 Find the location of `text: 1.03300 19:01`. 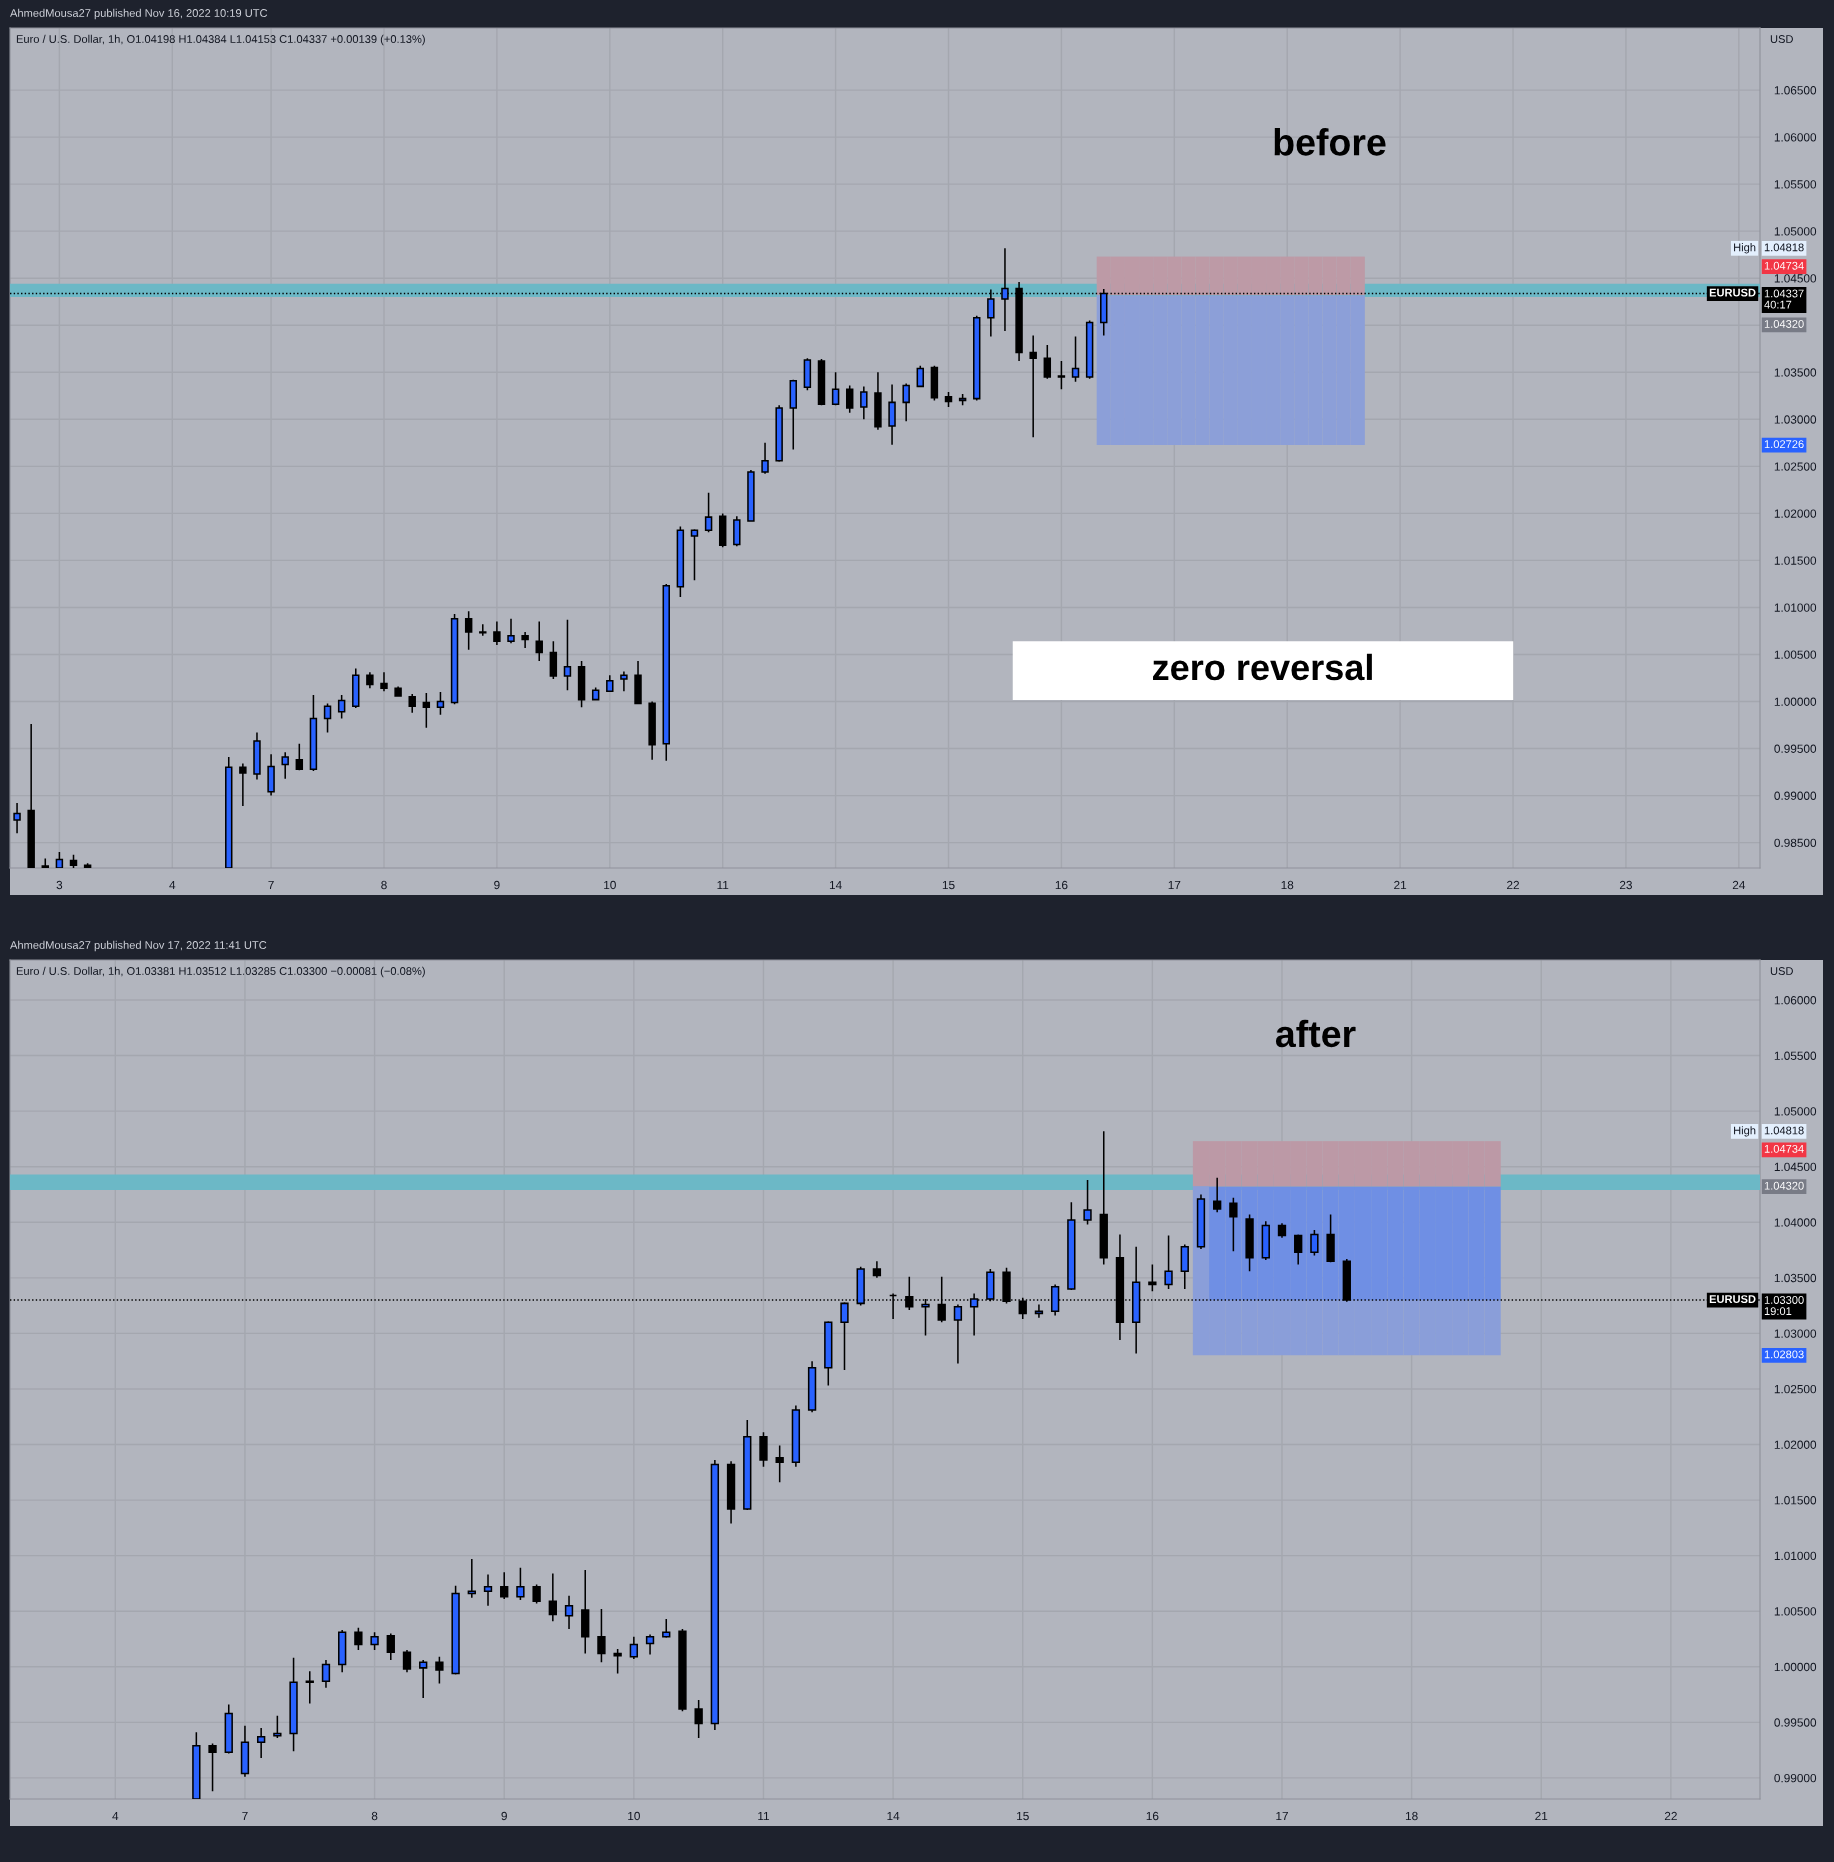

text: 1.03300 19:01 is located at coordinates (1784, 1306).